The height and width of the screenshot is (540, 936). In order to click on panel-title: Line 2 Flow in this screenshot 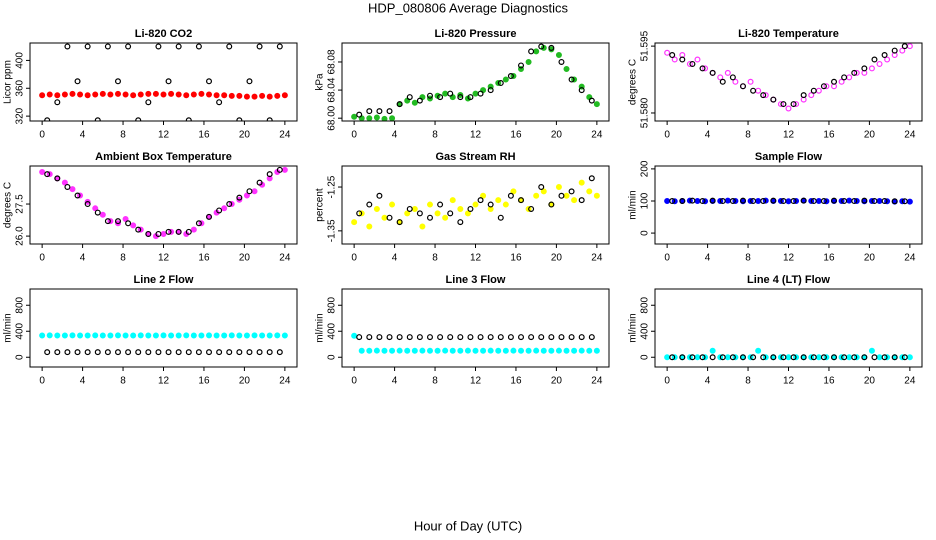, I will do `click(164, 280)`.